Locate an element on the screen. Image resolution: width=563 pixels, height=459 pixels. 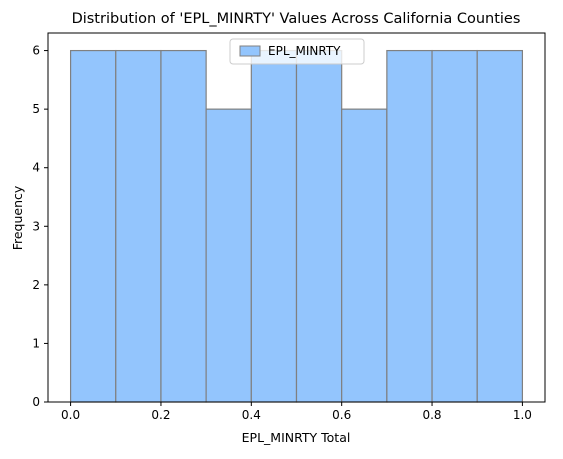
y-tick-label: 2 is located at coordinates (36, 285).